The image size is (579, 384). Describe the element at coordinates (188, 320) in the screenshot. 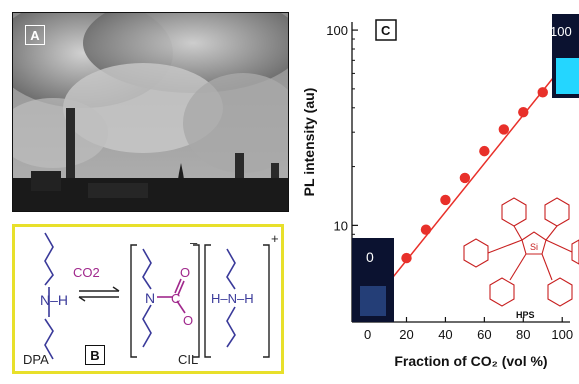

I see `carbamate-o-bottom: O` at that location.